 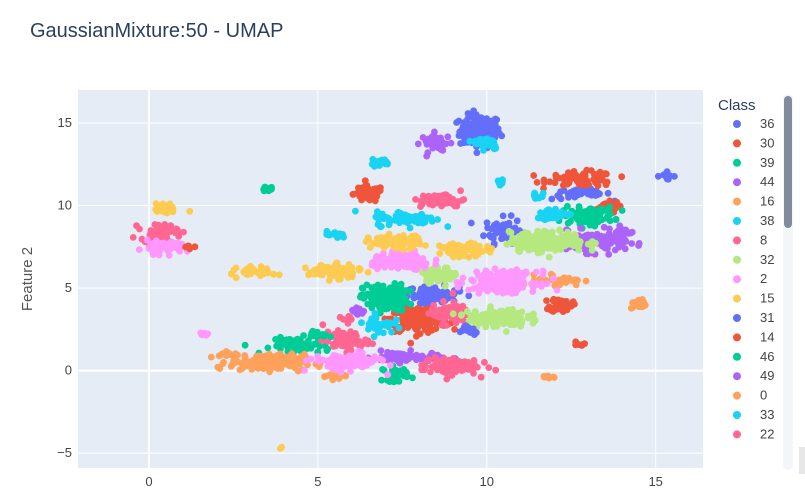 What do you see at coordinates (750, 395) in the screenshot?
I see `legend-item-0: 0` at bounding box center [750, 395].